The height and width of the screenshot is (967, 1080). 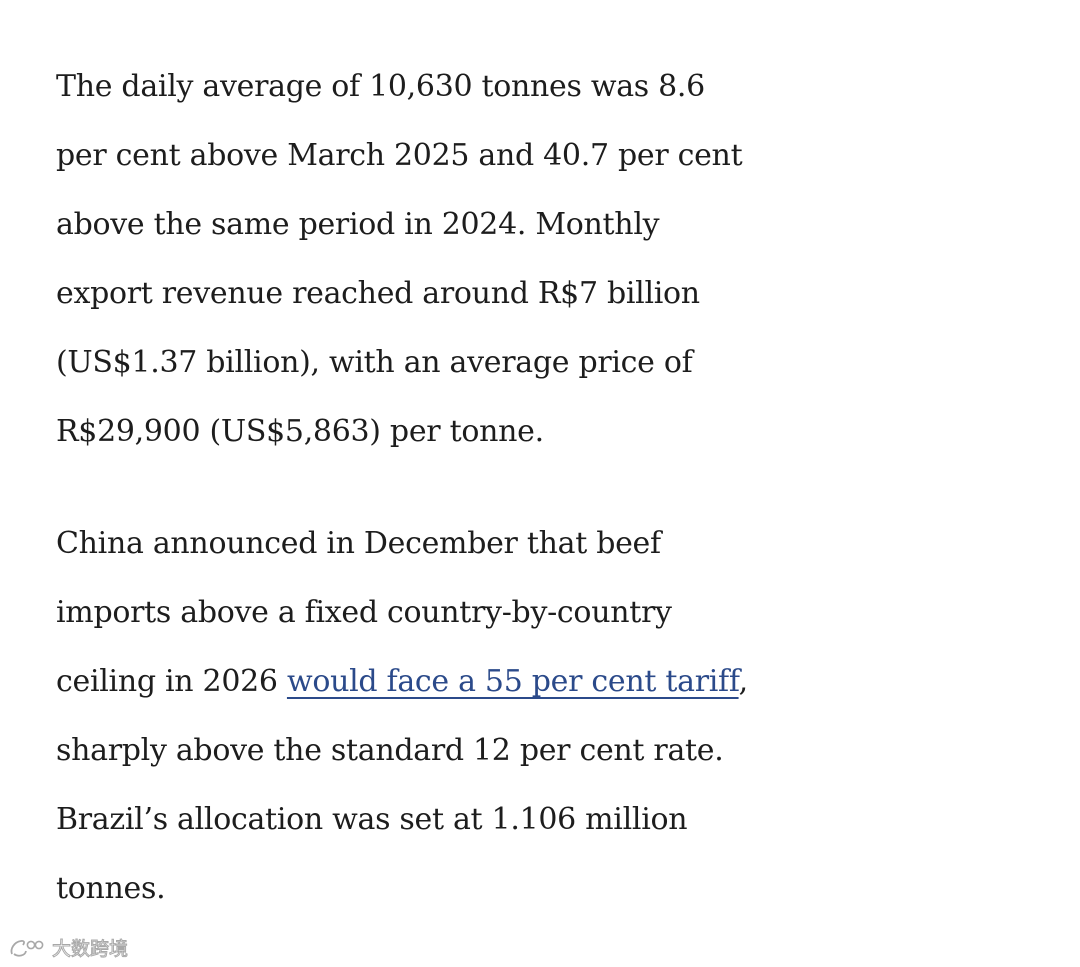 I want to click on text-line: R$29,900 (US$5,863) per tonne., so click(x=300, y=431).